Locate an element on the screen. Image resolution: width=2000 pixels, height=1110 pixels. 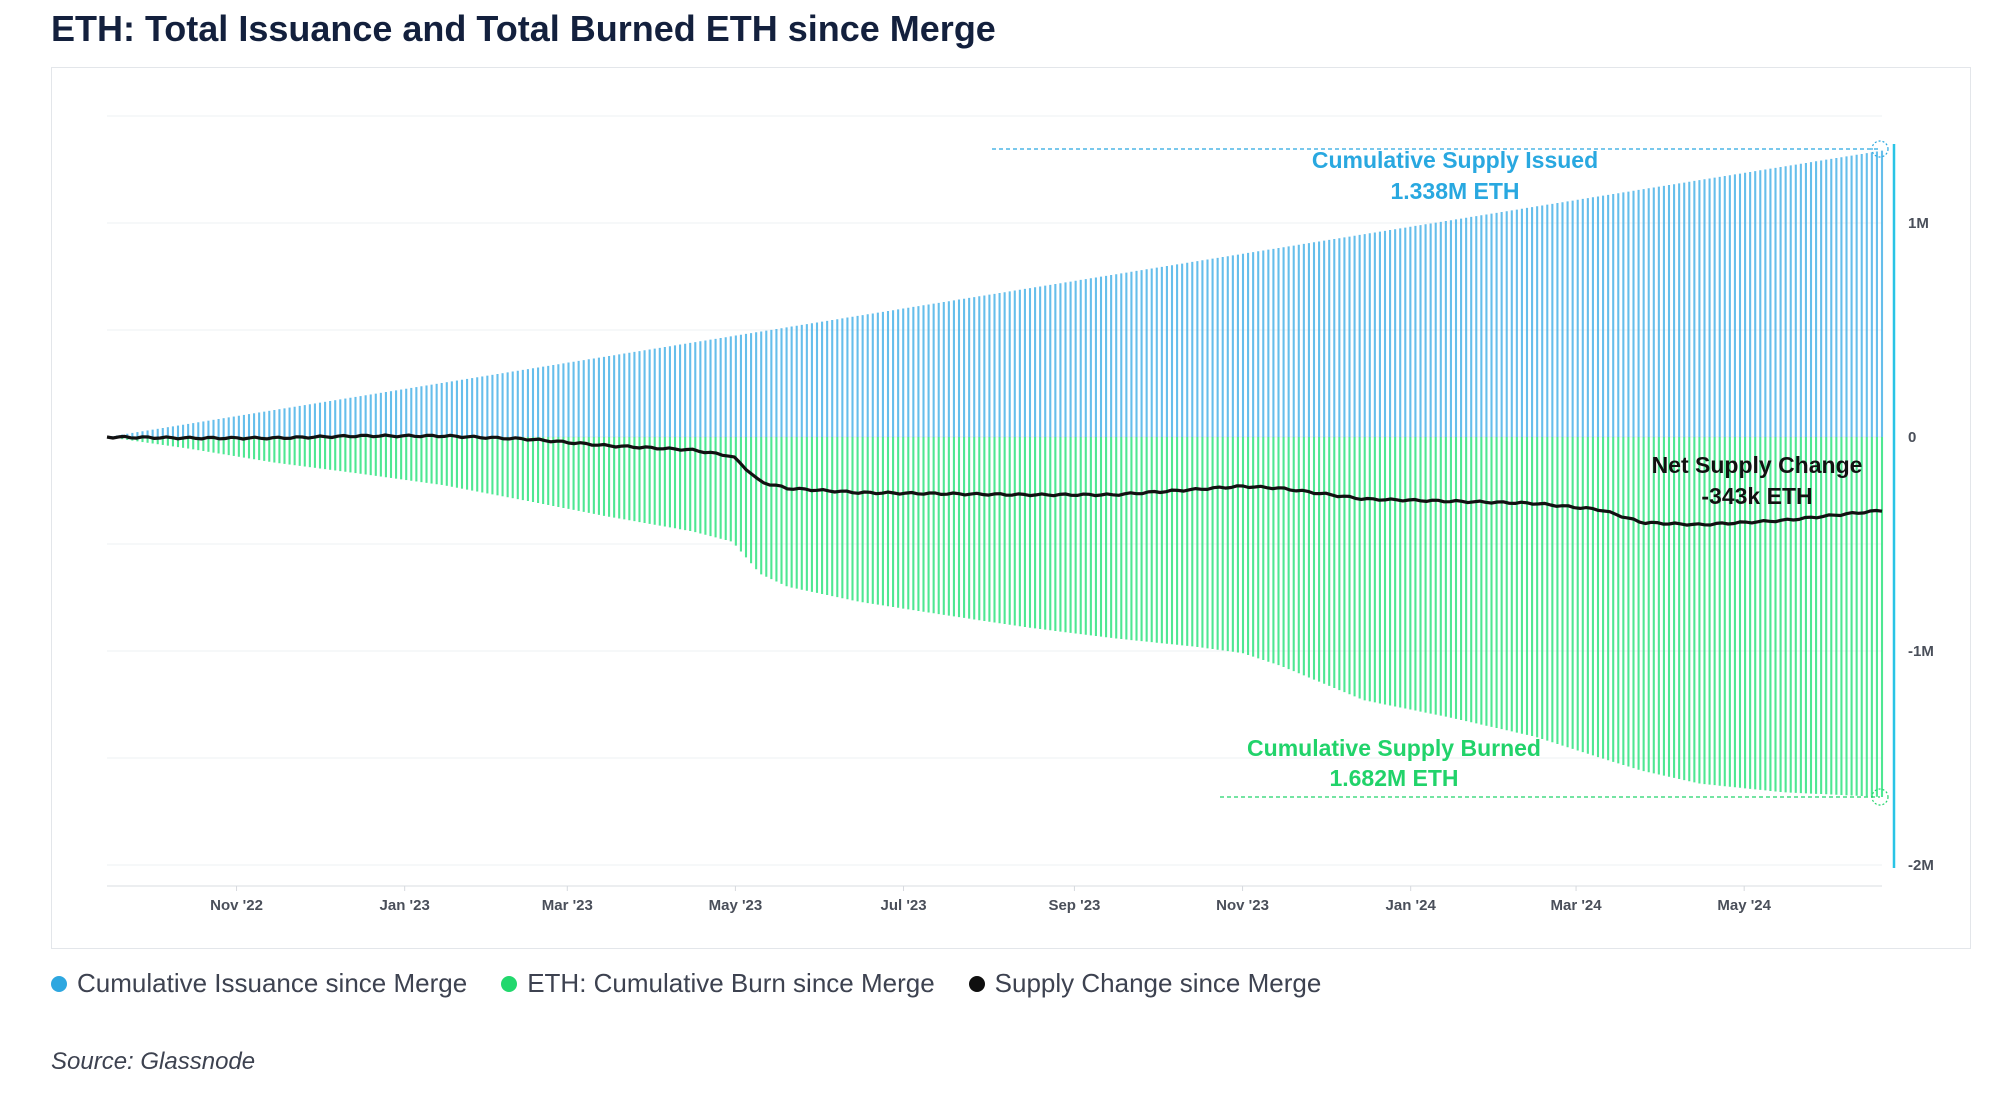
x-tick-label: Jan '24 is located at coordinates (1411, 905).